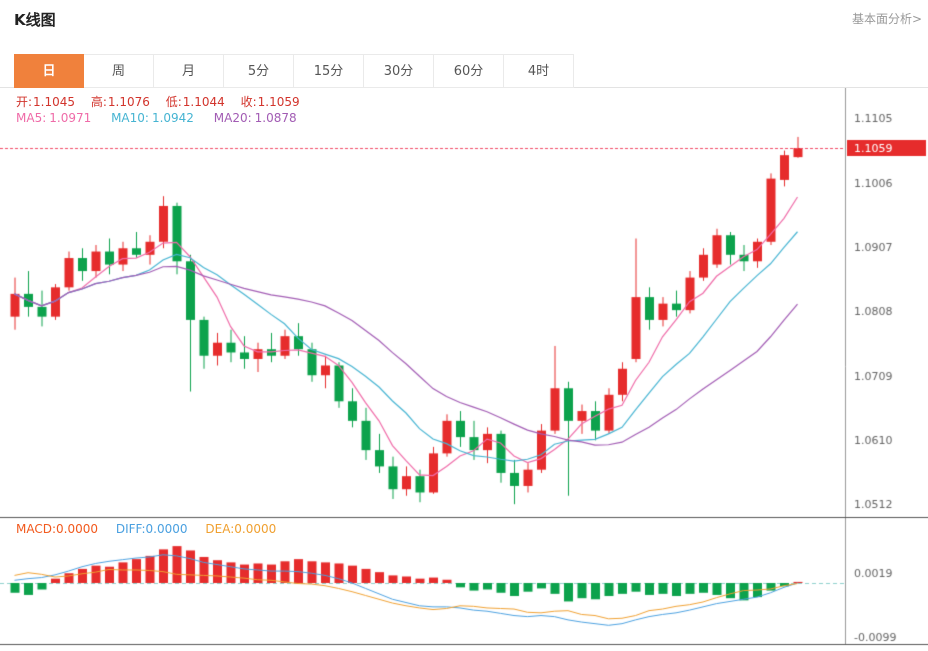 This screenshot has width=928, height=651. What do you see at coordinates (259, 71) in the screenshot?
I see `tab-5min: 5分` at bounding box center [259, 71].